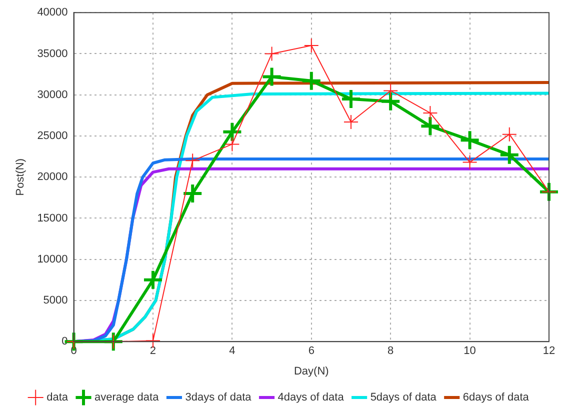  I want to click on x-tick-label: 12, so click(549, 351).